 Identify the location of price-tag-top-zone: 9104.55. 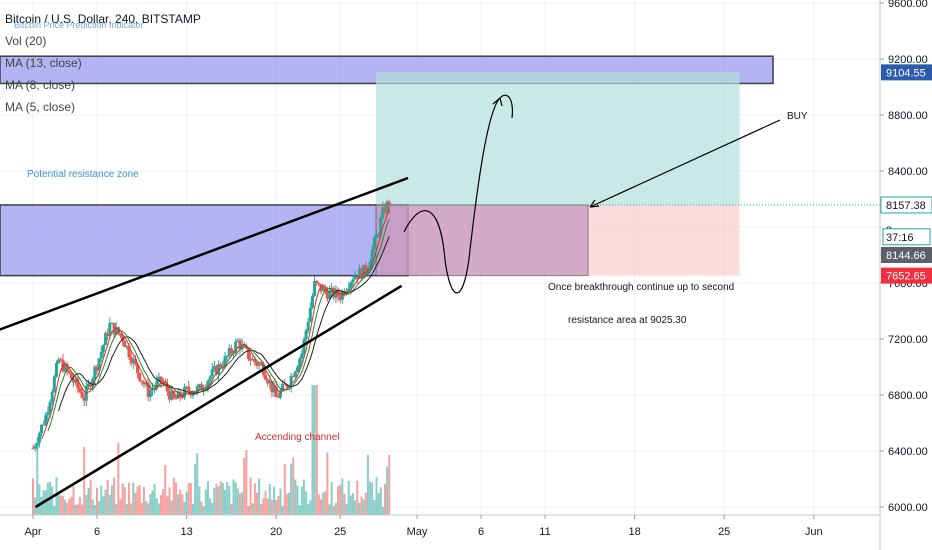
(906, 73).